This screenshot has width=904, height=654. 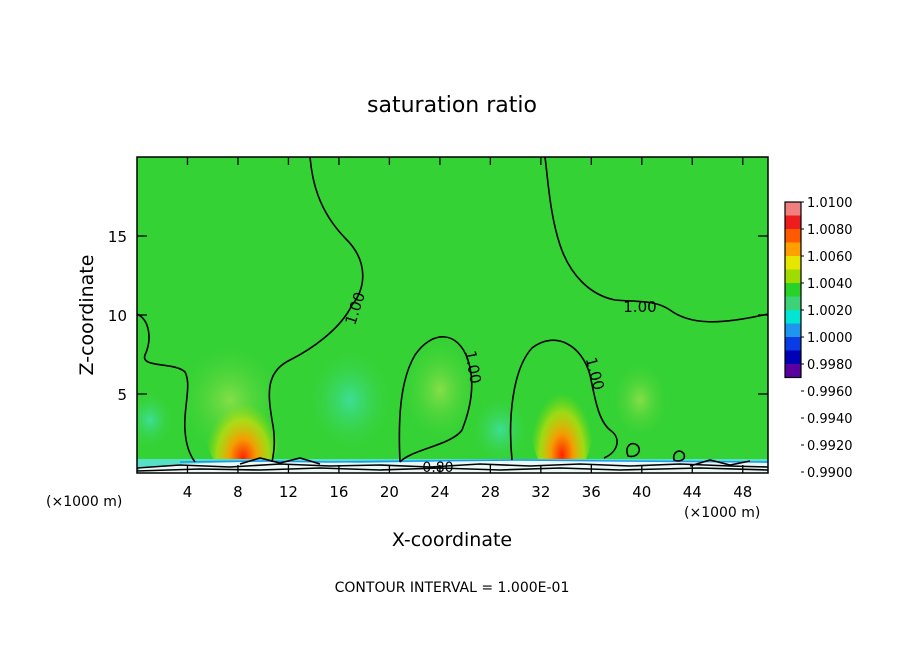 I want to click on colorbar-label: 1.0100, so click(x=830, y=203).